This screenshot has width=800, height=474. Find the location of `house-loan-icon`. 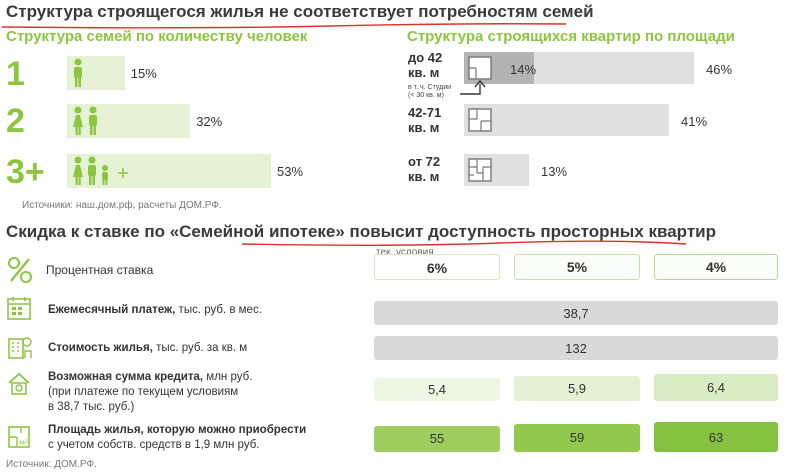

house-loan-icon is located at coordinates (19, 383).